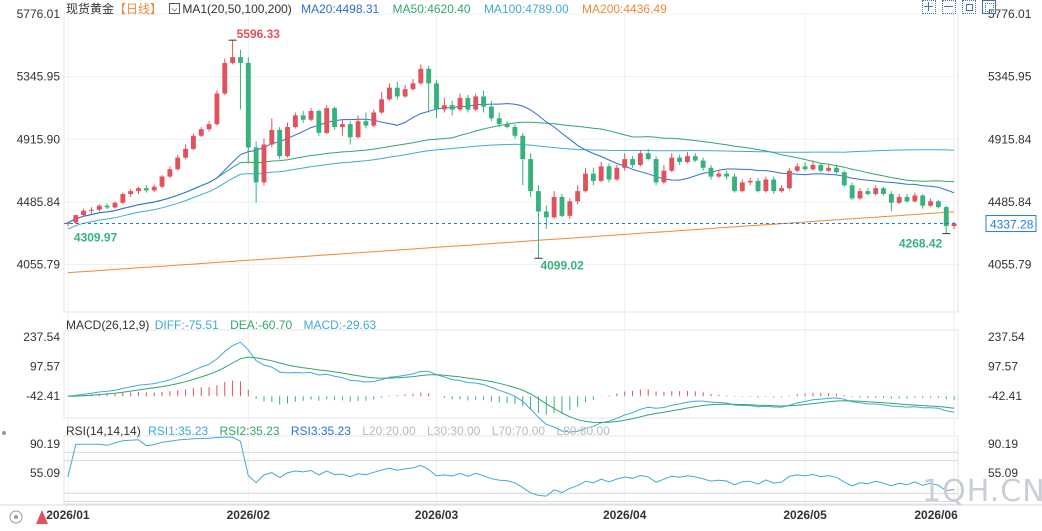  What do you see at coordinates (175, 8) in the screenshot?
I see `ma-settings-icon` at bounding box center [175, 8].